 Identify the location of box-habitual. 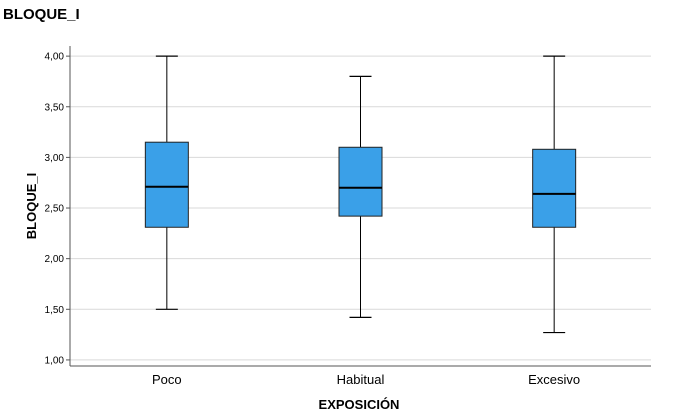
(360, 196).